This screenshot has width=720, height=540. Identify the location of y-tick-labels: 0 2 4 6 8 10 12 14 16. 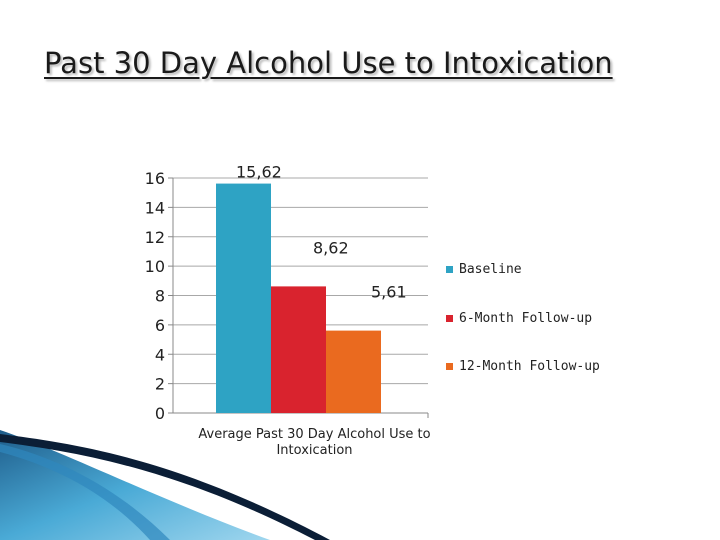
(155, 296).